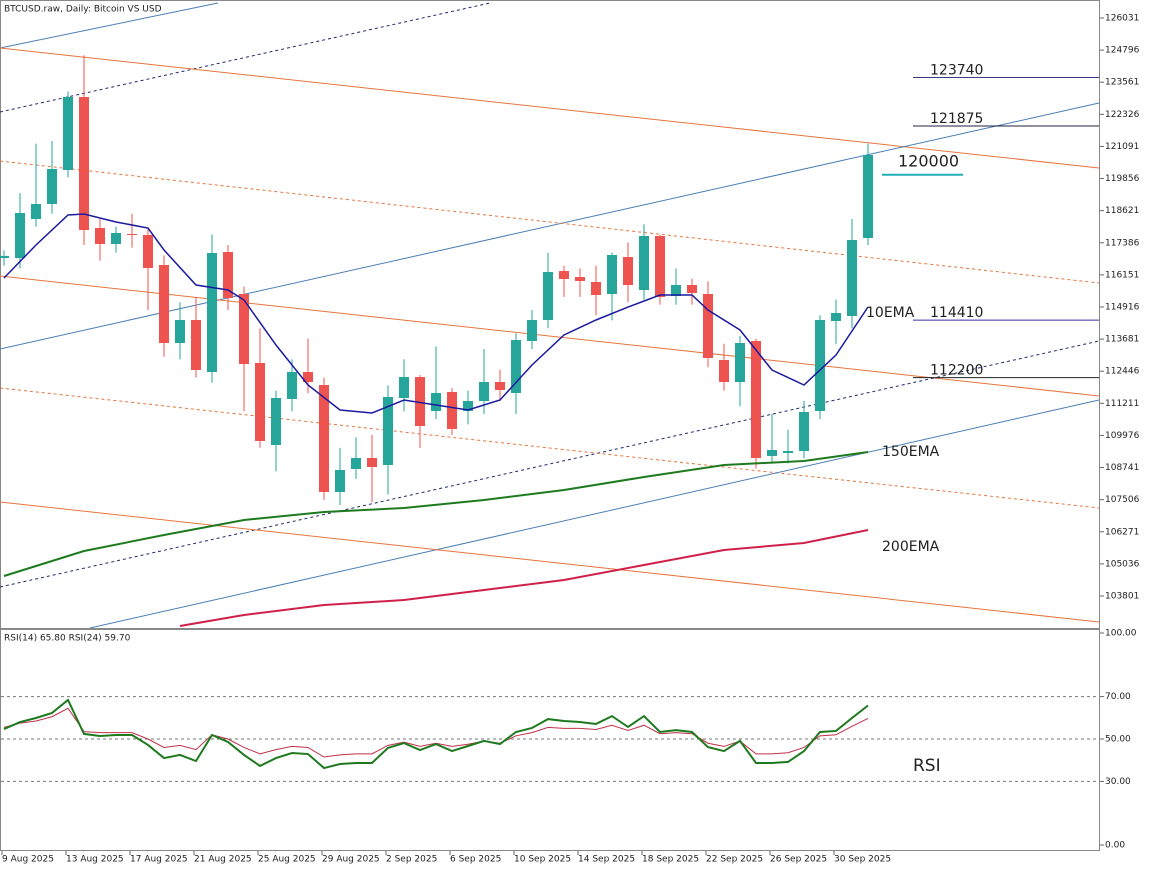 The height and width of the screenshot is (870, 1152). Describe the element at coordinates (927, 766) in the screenshot. I see `rsi-label: RSI` at that location.